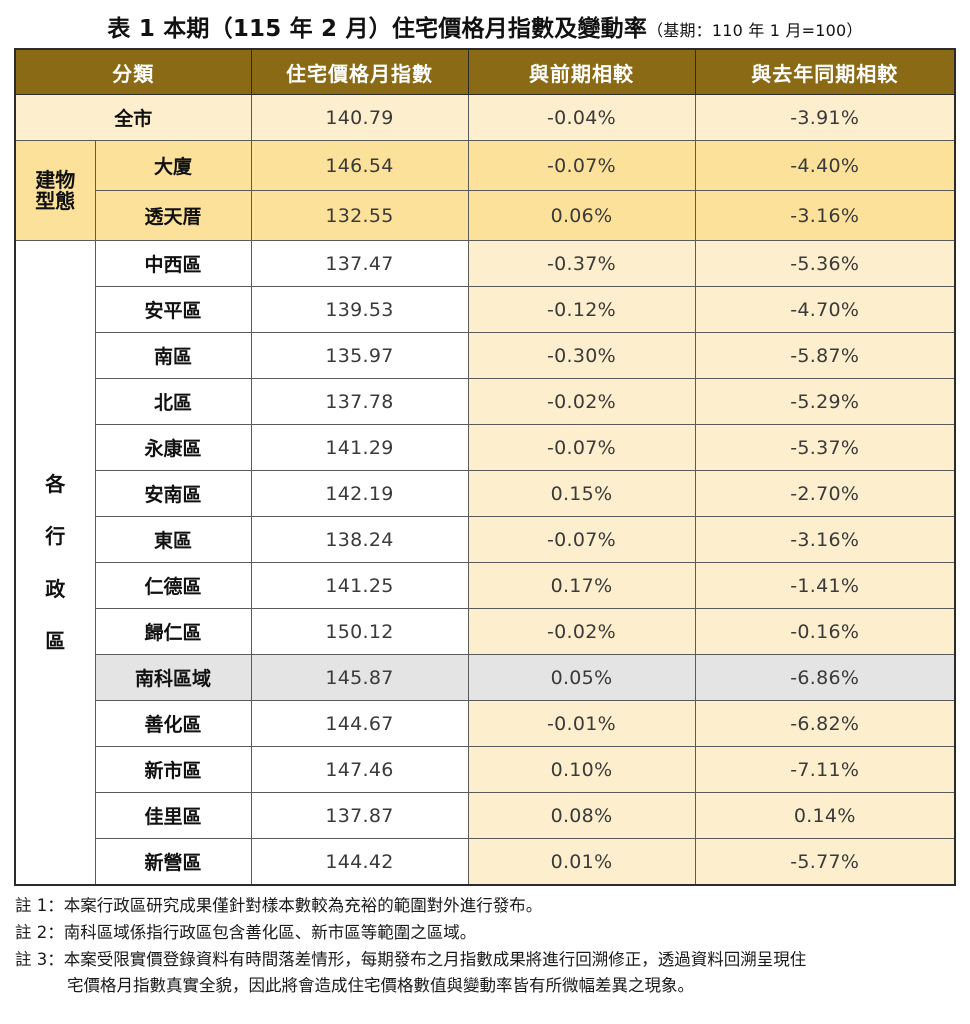 This screenshot has width=970, height=1024. What do you see at coordinates (581, 678) in the screenshot?
I see `cell-mom-district: 0.05%` at bounding box center [581, 678].